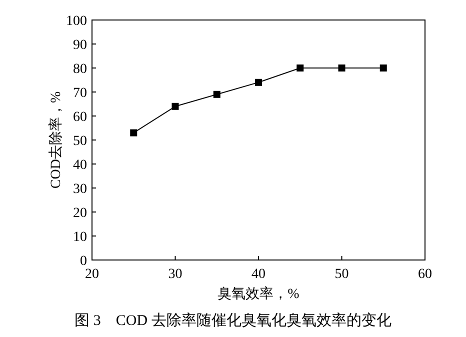 The height and width of the screenshot is (337, 466). What do you see at coordinates (425, 274) in the screenshot?
I see `x-tick-label: 60` at bounding box center [425, 274].